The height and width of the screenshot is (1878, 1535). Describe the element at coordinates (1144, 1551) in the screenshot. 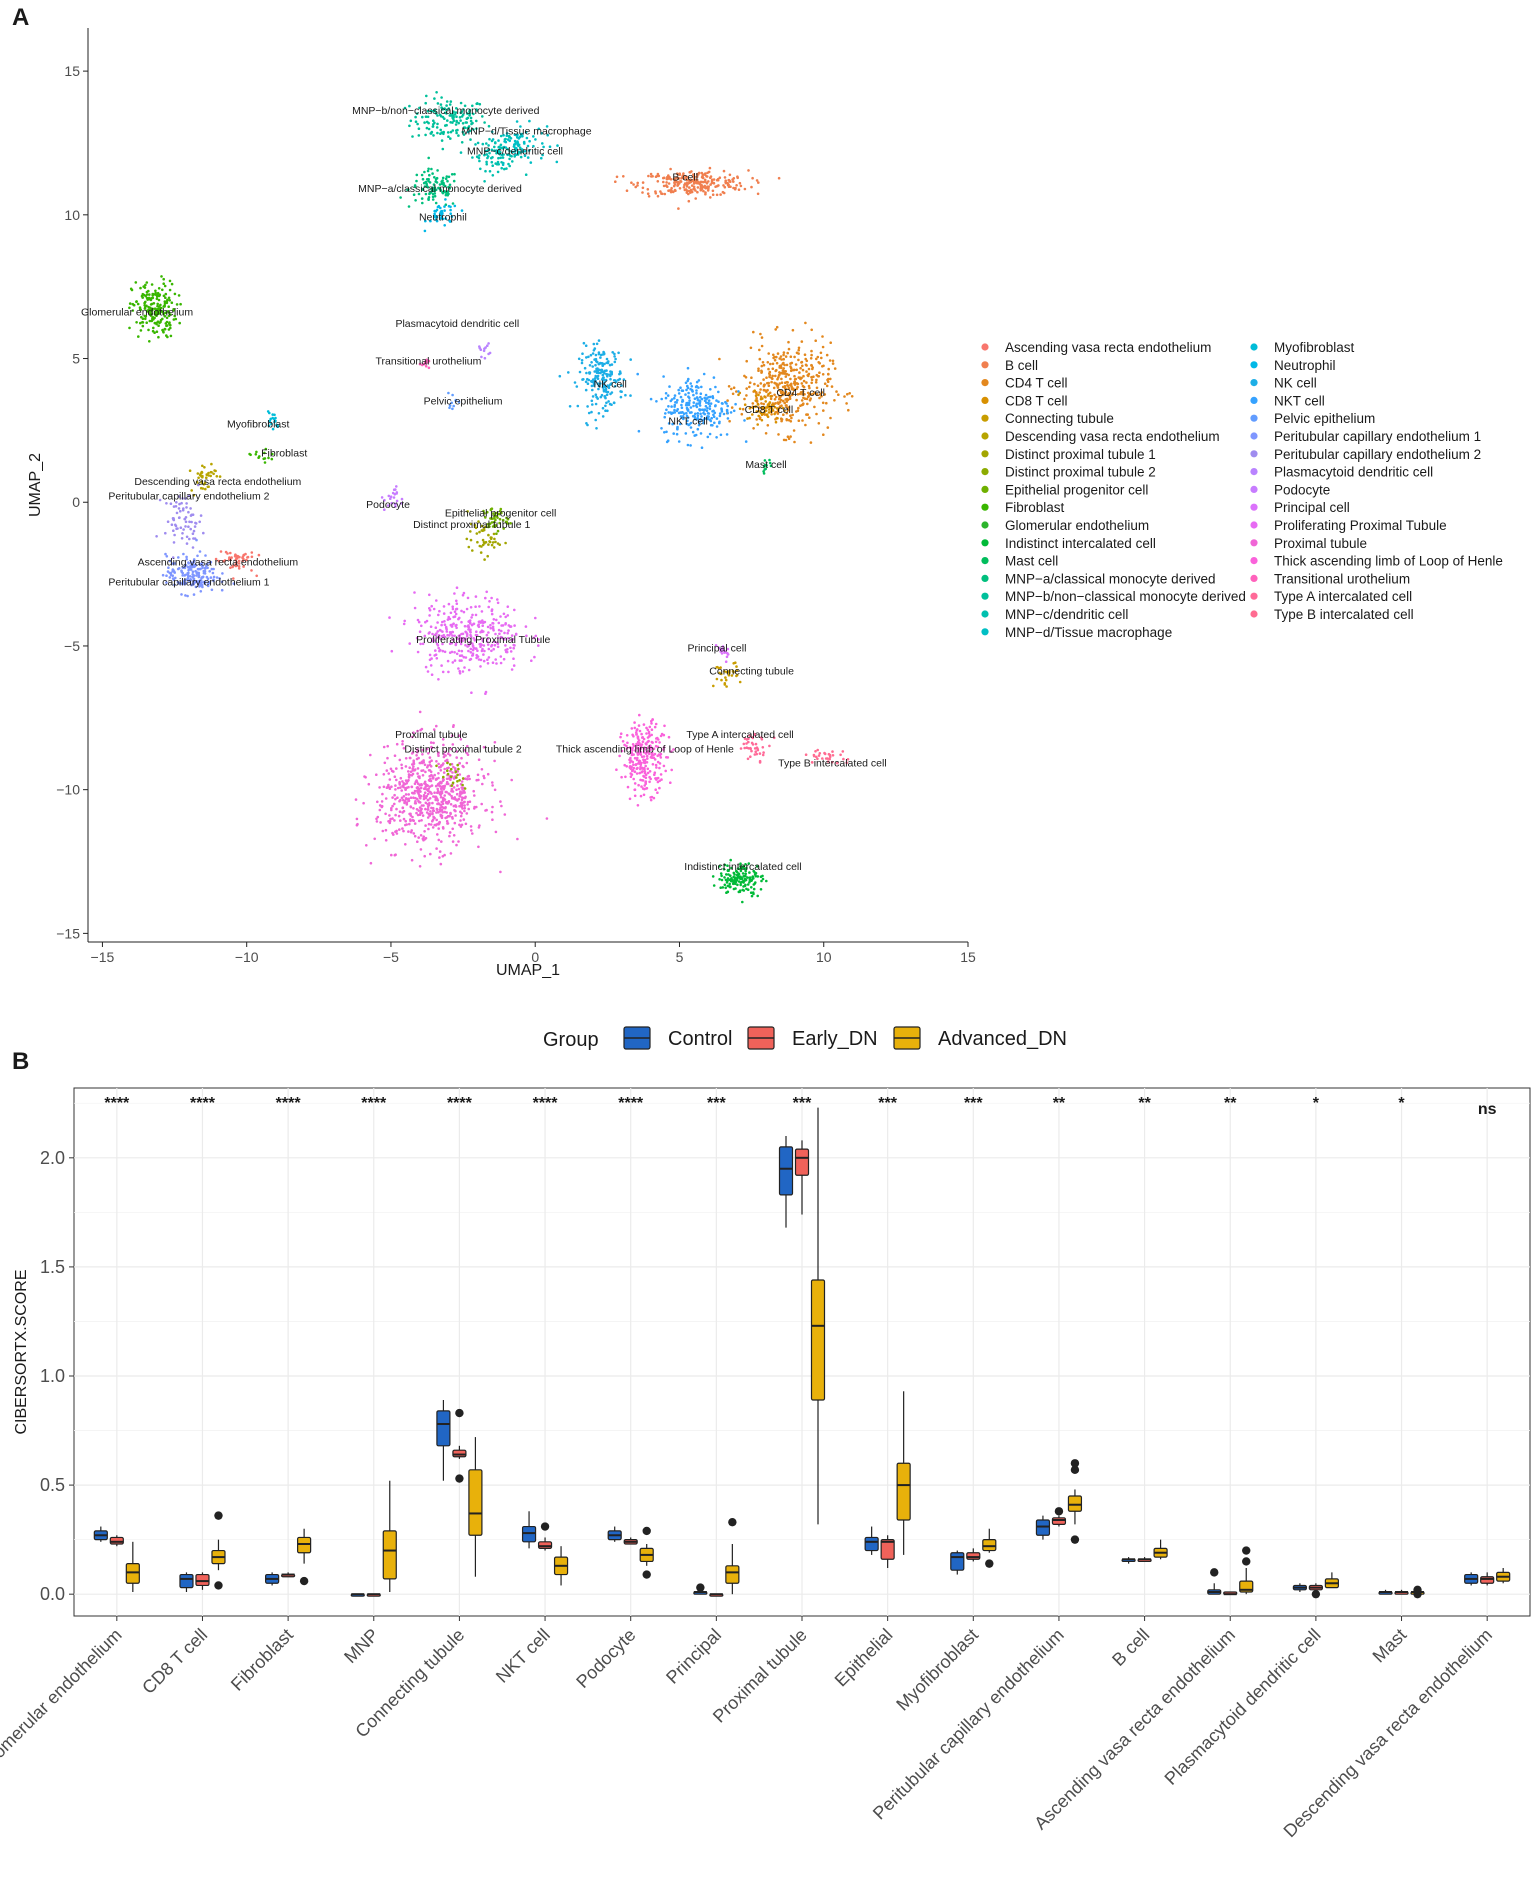

I see `category-group` at that location.